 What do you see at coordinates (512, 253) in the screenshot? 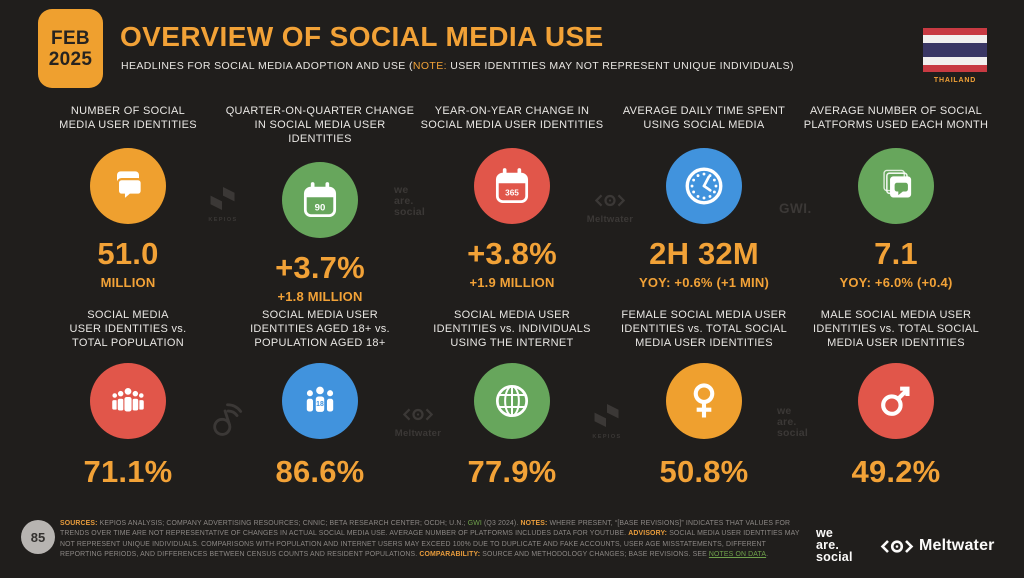
I see `stat-value: +3.8%` at bounding box center [512, 253].